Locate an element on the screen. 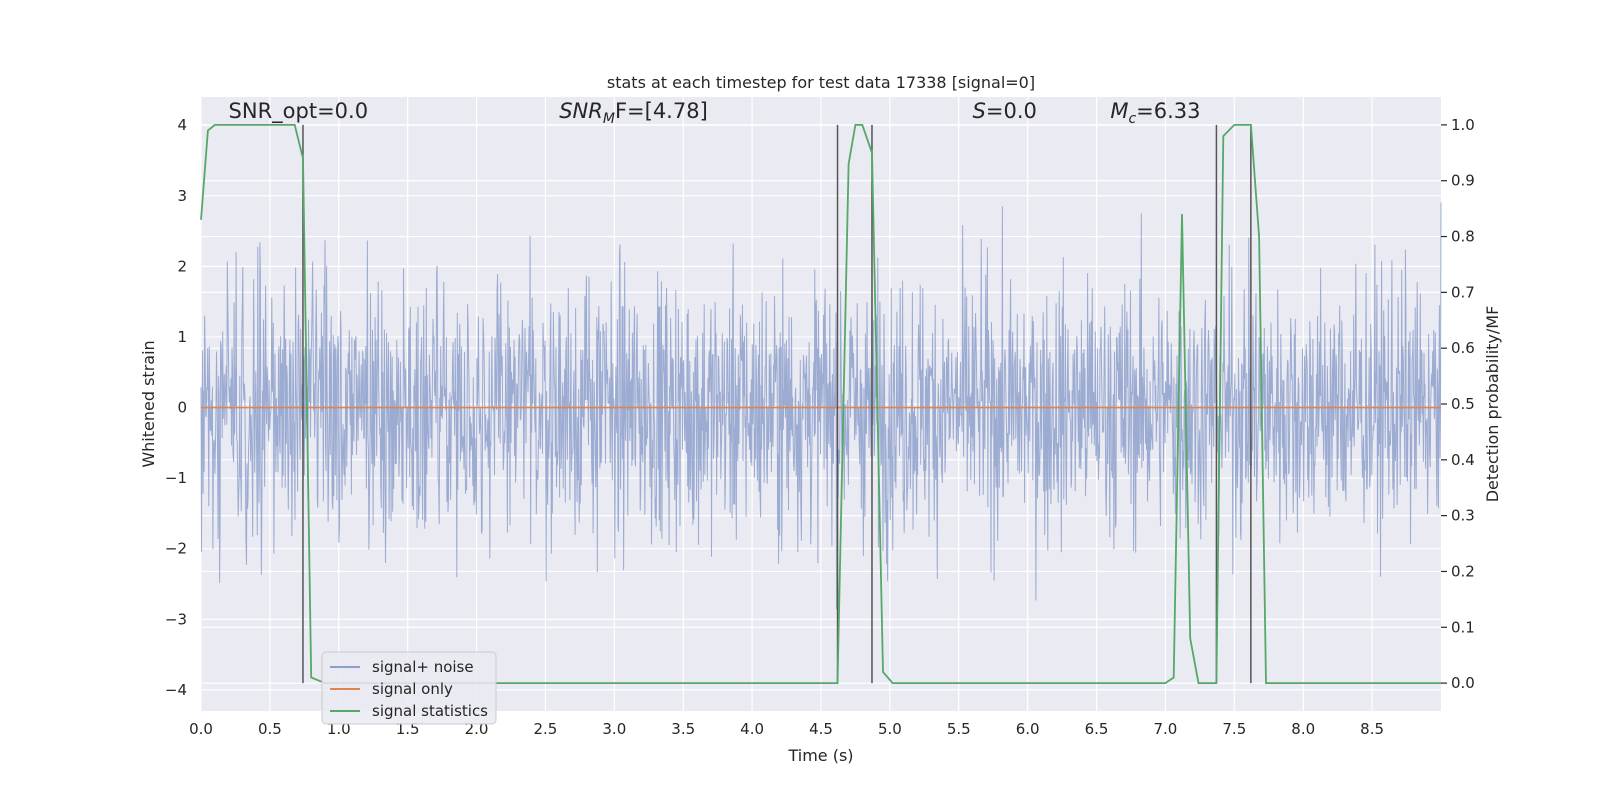 The image size is (1600, 800). y-left-tick-label: 3 is located at coordinates (182, 196).